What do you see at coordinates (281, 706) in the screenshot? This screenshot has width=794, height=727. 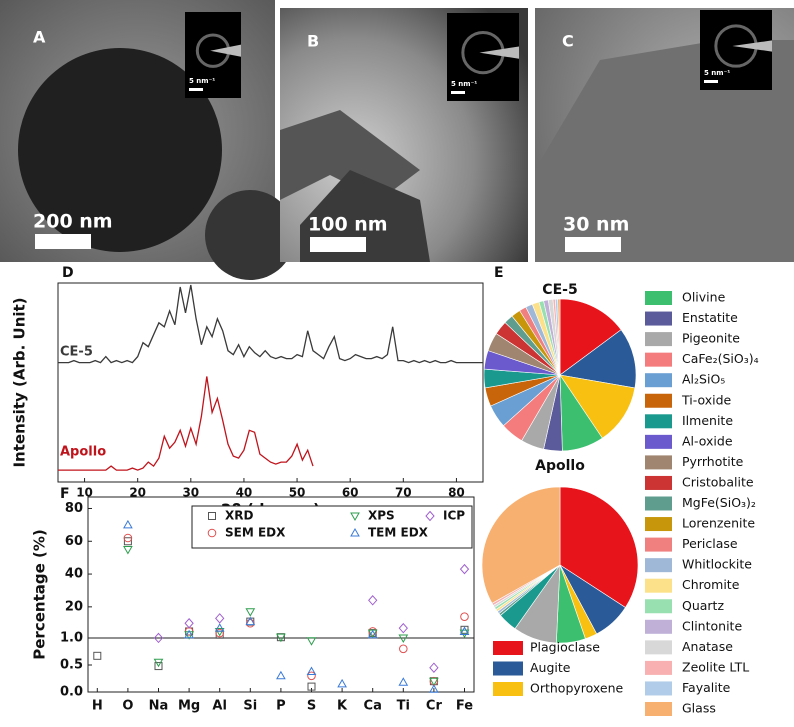 I see `x-tick-label: P` at bounding box center [281, 706].